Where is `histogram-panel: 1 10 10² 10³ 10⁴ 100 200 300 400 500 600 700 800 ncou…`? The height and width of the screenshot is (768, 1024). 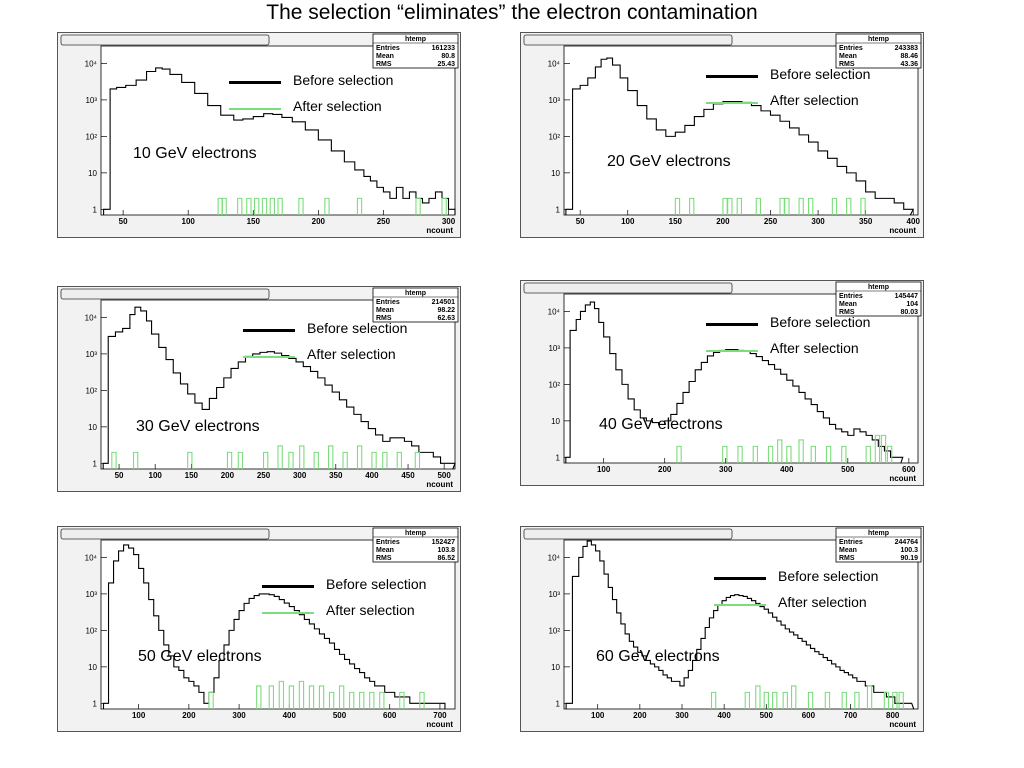 histogram-panel: 1 10 10² 10³ 10⁴ 100 200 300 400 500 600 700 800 ncou… is located at coordinates (722, 629).